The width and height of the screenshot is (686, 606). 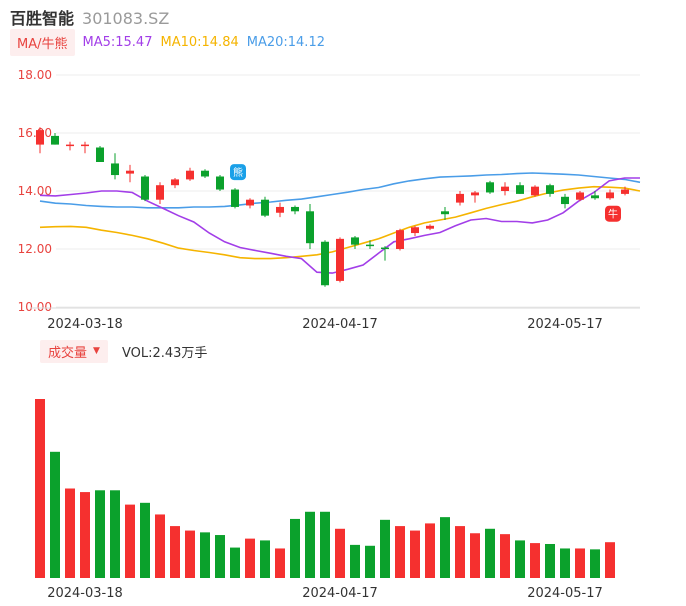 I want to click on bull-label: 牛, so click(x=613, y=214).